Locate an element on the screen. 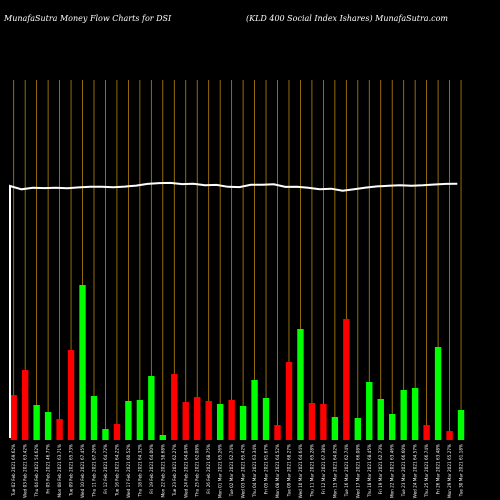  x-tick-label: Thu 25 Feb 2021 62.08% is located at coordinates (197, 471).